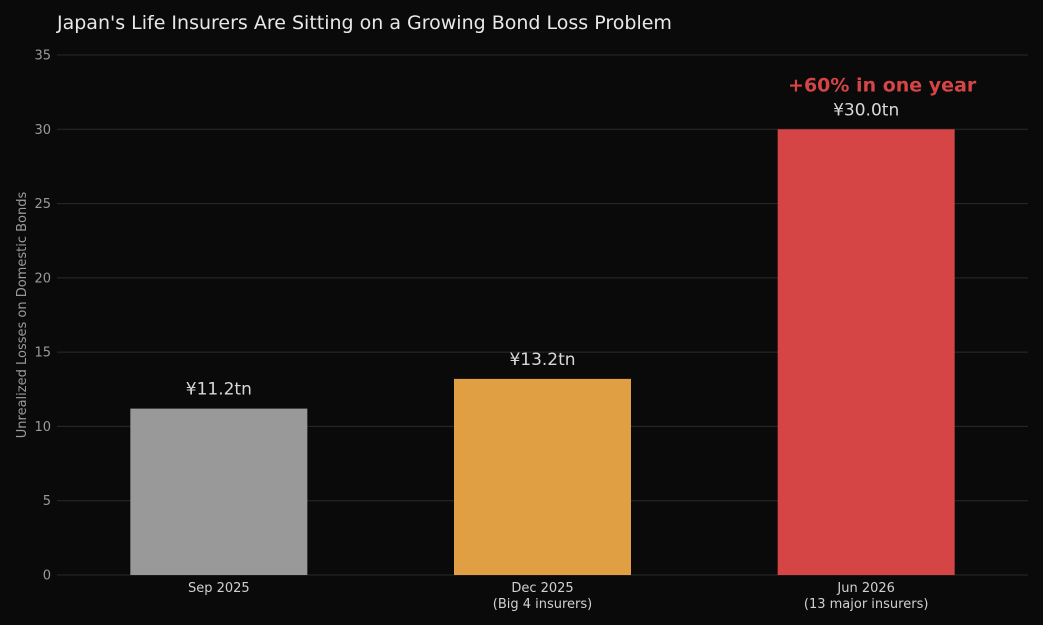 The height and width of the screenshot is (625, 1043). What do you see at coordinates (42, 130) in the screenshot?
I see `y-tick-label: 30` at bounding box center [42, 130].